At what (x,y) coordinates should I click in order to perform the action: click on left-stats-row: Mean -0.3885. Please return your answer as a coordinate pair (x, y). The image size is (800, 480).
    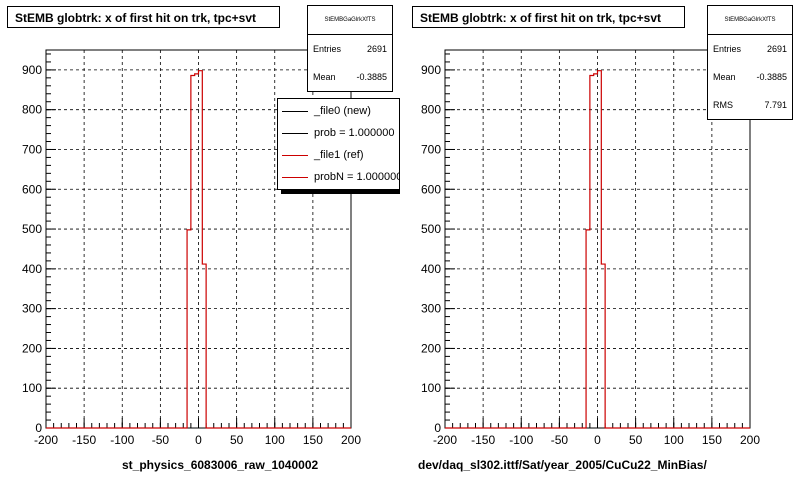
    Looking at the image, I should click on (350, 77).